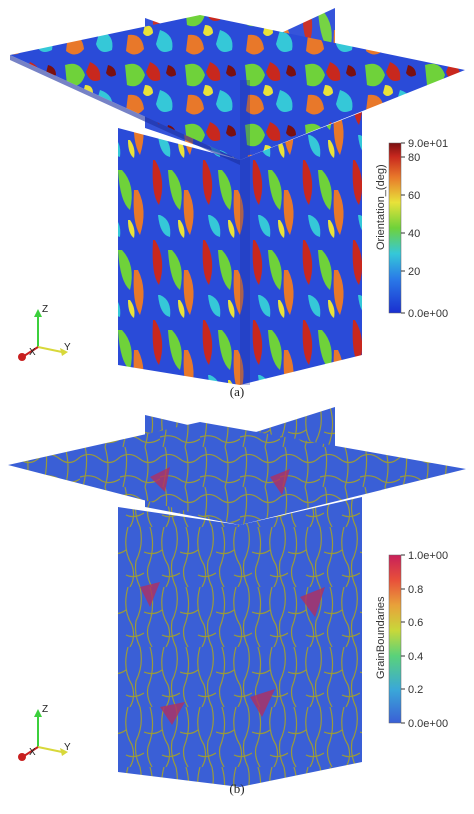  Describe the element at coordinates (237, 473) in the screenshot. I see `horizontal-plane` at that location.